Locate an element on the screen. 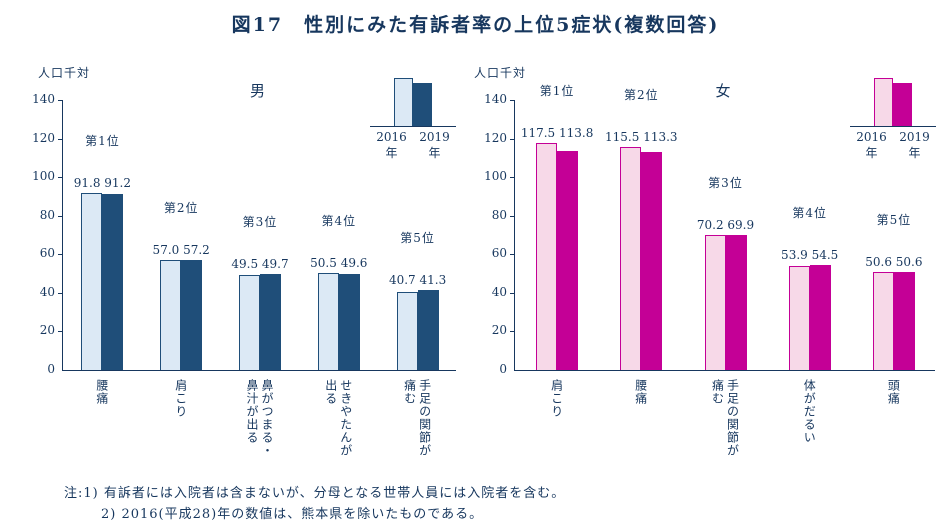 The image size is (951, 527). value-label: 40.7 41.3 is located at coordinates (417, 280).